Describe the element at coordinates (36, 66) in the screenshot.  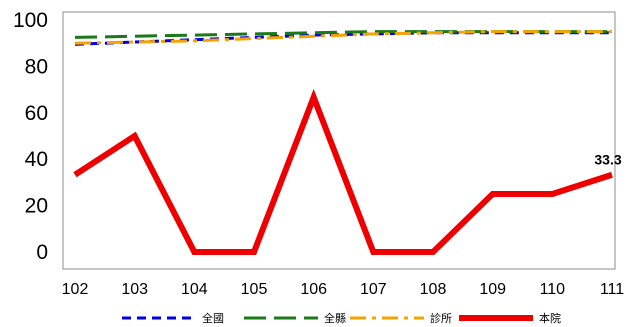
I see `y-tick-label: 80` at that location.